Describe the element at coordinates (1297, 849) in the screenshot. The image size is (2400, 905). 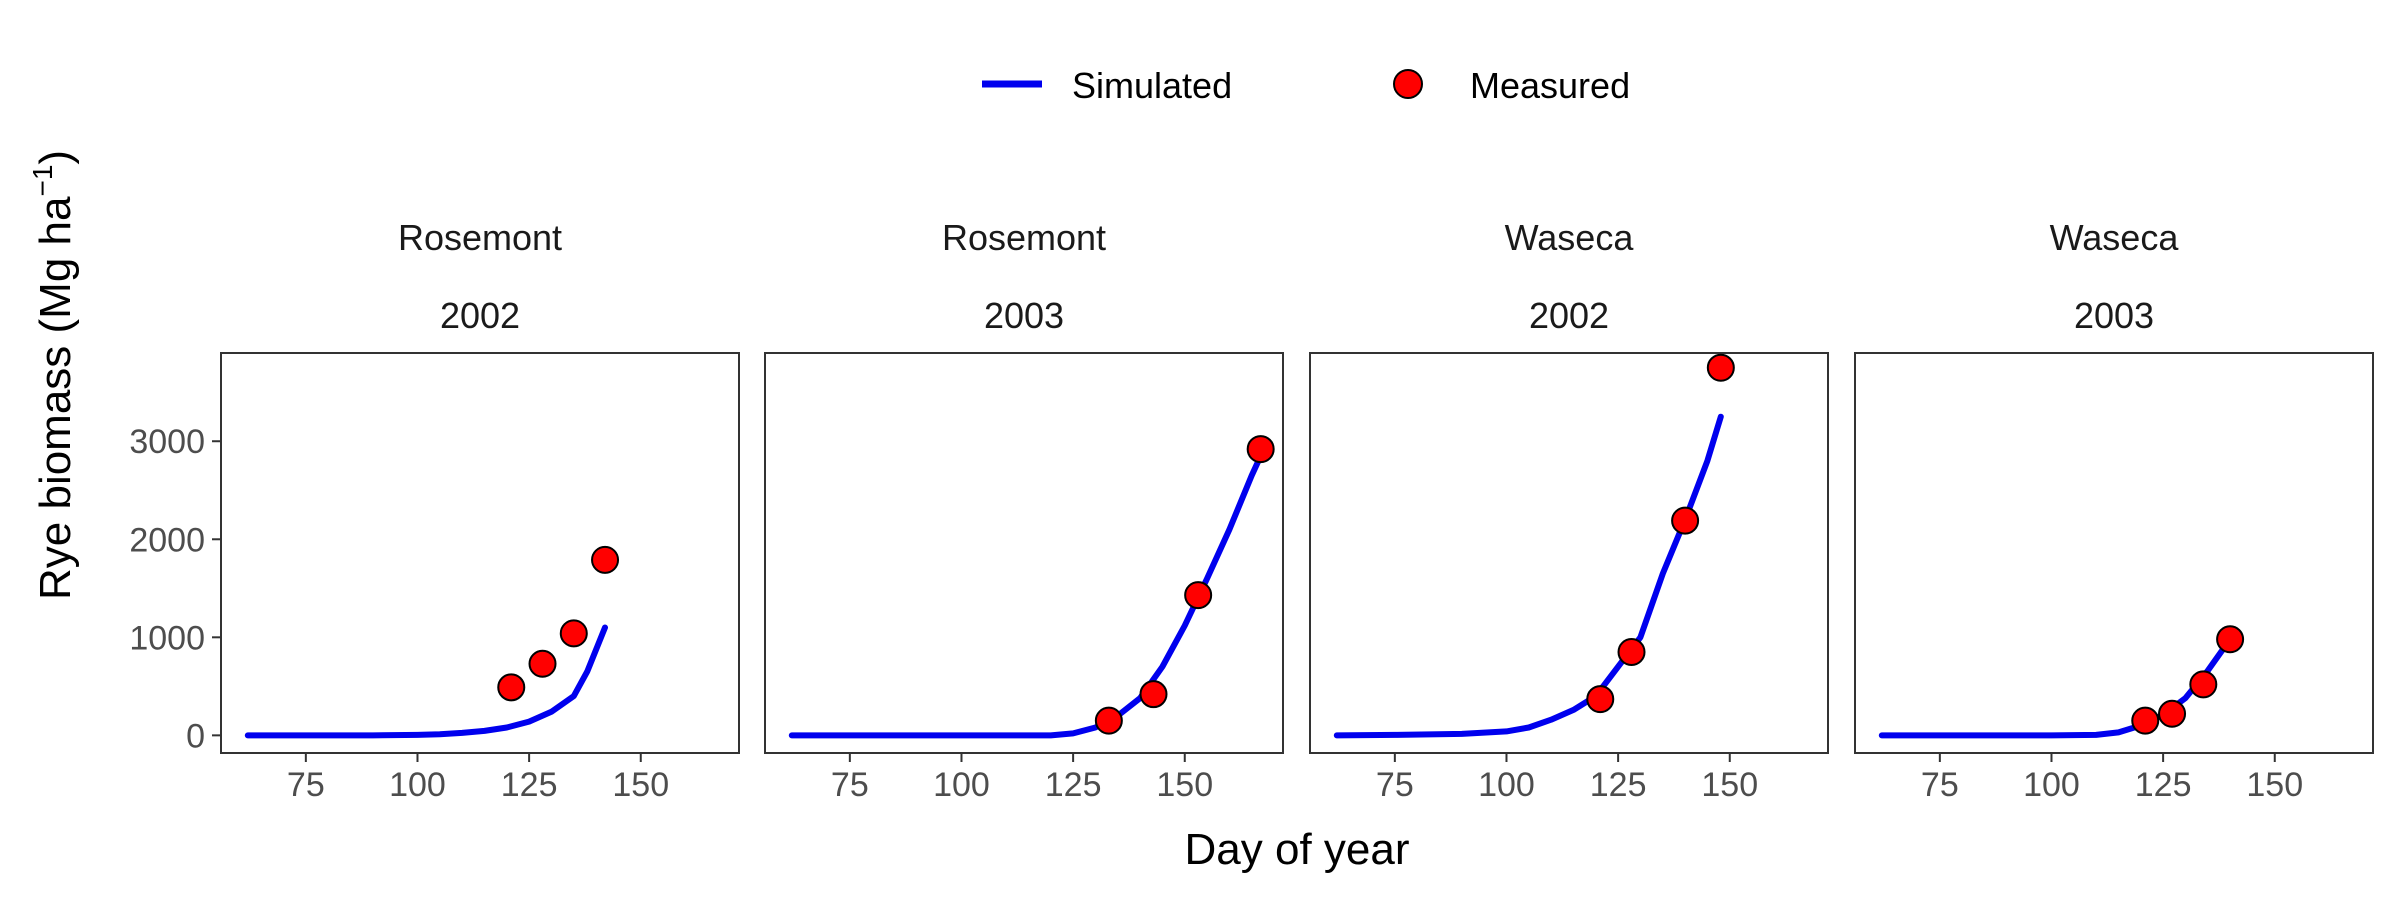
I see `x-axis-label: Day of year` at that location.